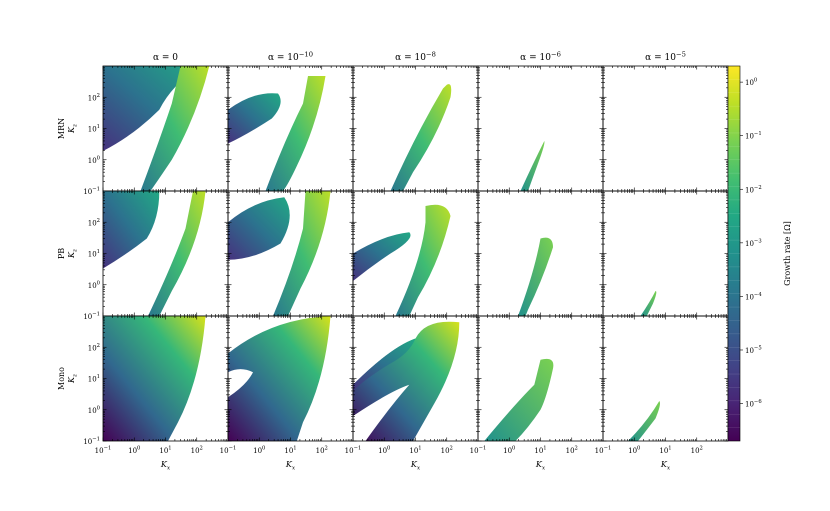  Describe the element at coordinates (61, 128) in the screenshot. I see `row-label-mrn: MRN` at that location.